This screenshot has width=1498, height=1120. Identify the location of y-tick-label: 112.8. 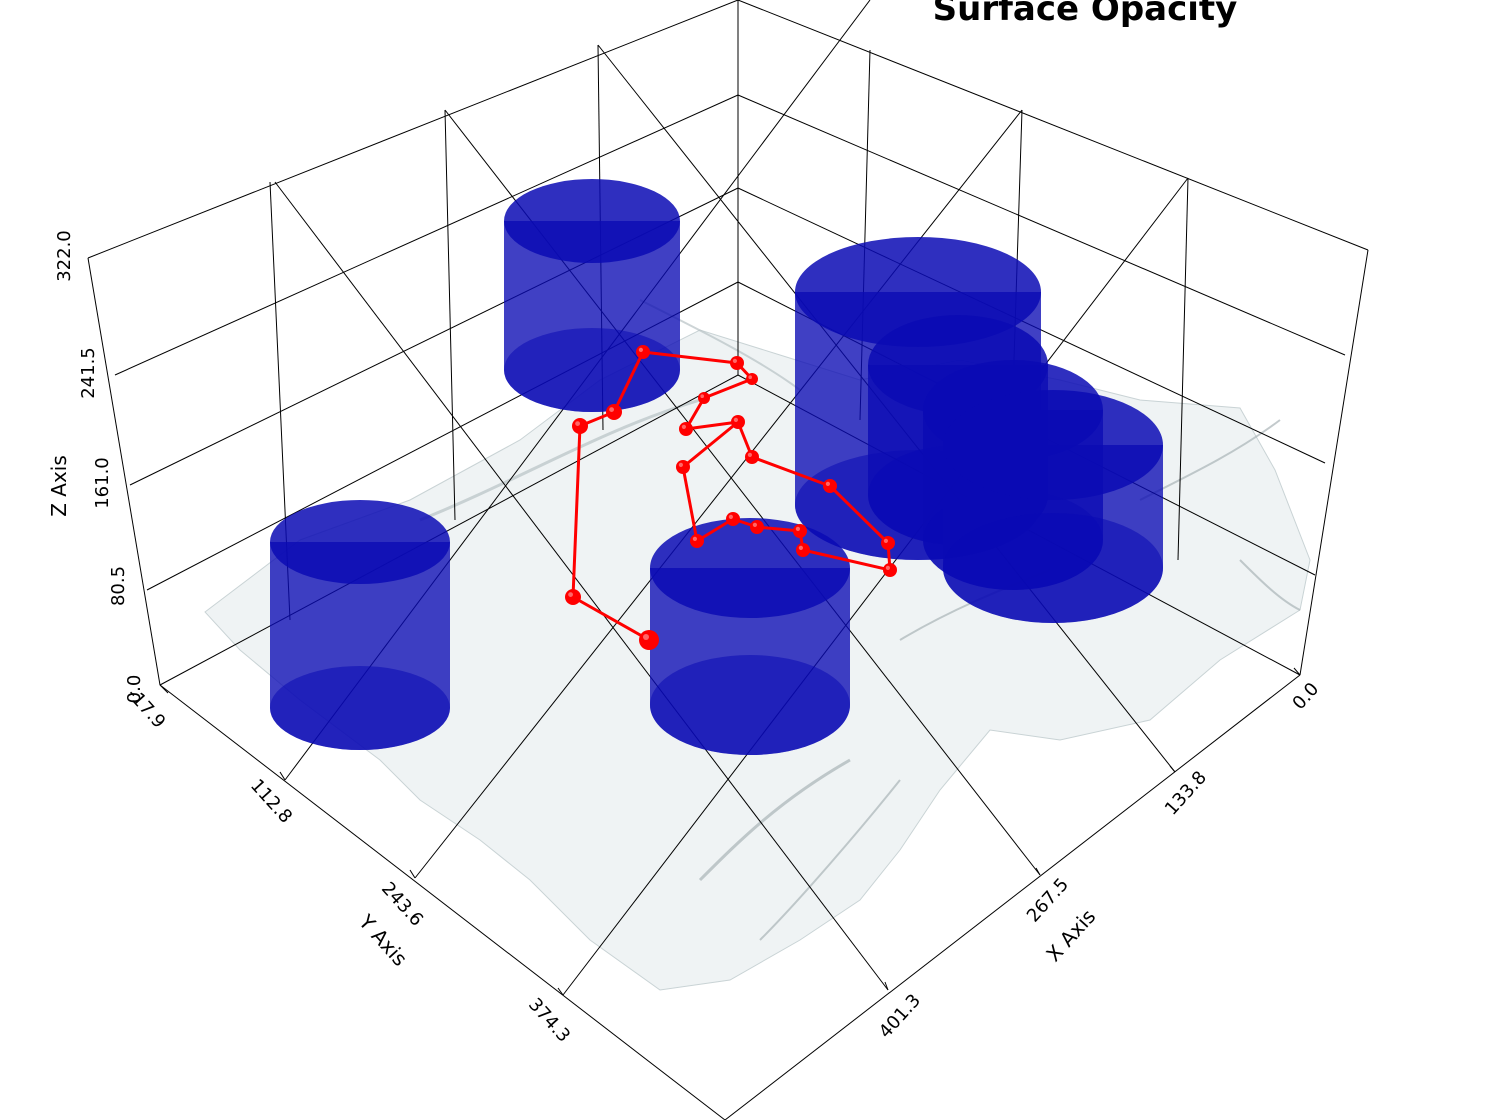
(271, 801).